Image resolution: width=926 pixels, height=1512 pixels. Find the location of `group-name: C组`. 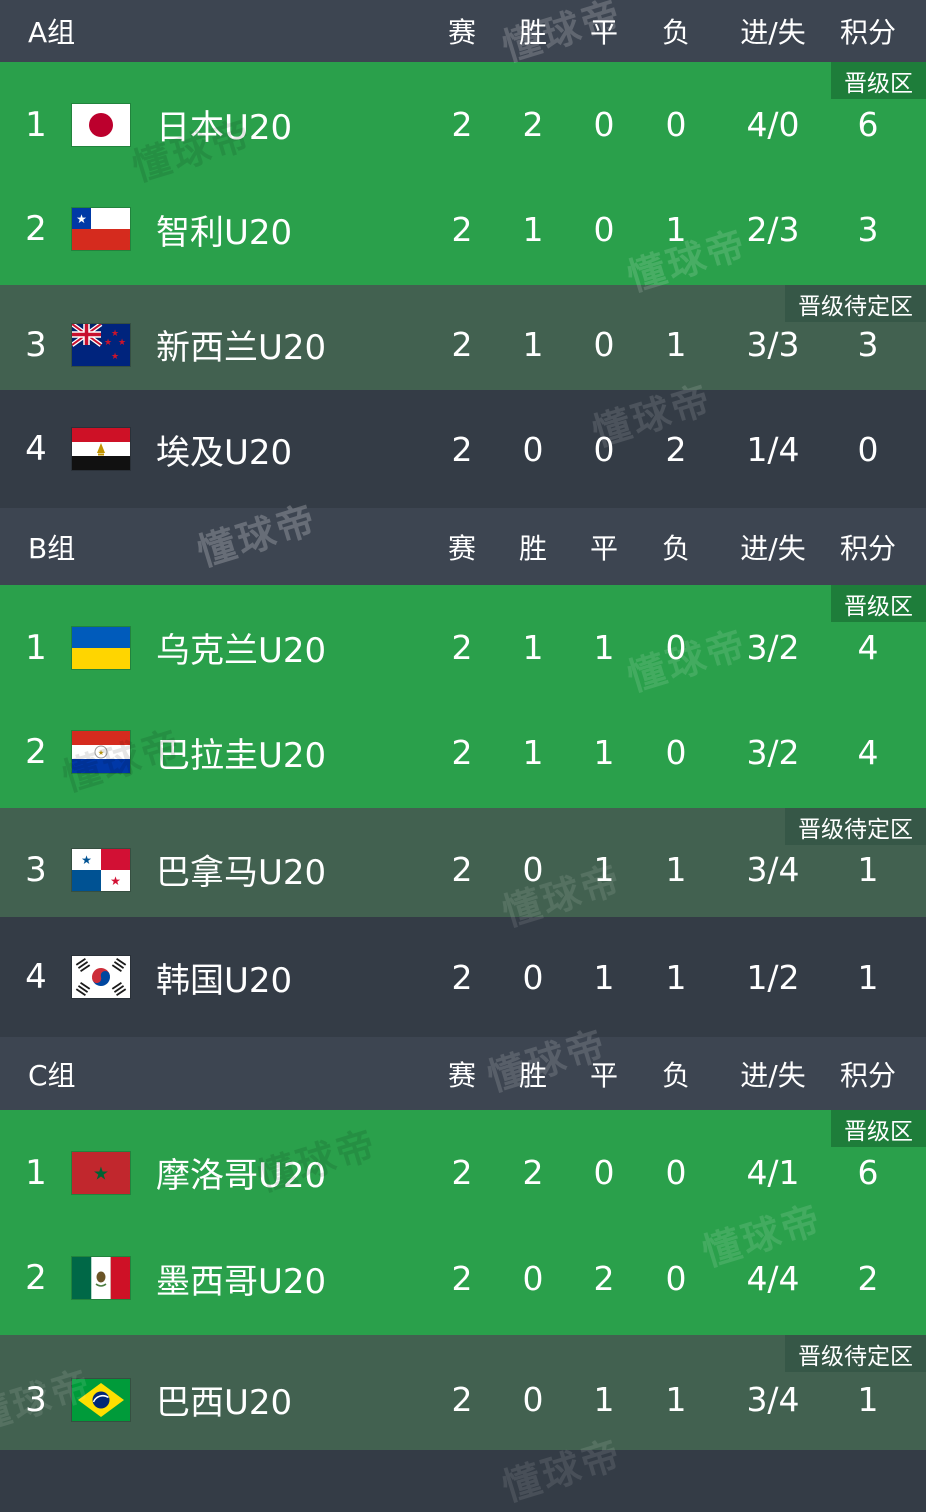

group-name: C组 is located at coordinates (52, 1075).